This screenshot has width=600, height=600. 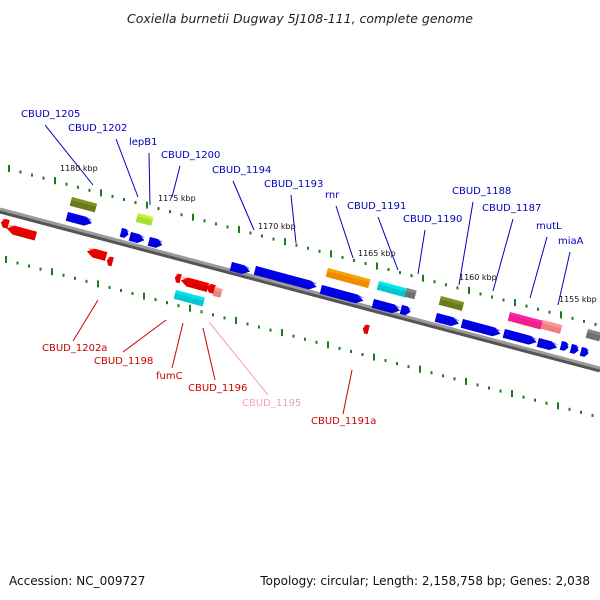 I want to click on gene-CBUD-1191-box, so click(x=392, y=289).